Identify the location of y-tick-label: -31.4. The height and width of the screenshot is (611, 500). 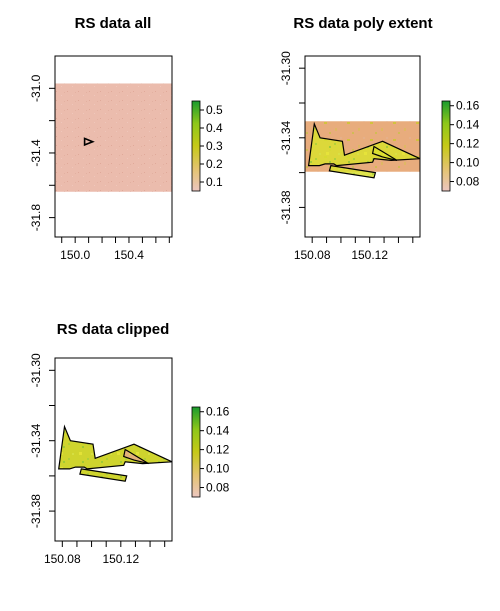
(36, 153).